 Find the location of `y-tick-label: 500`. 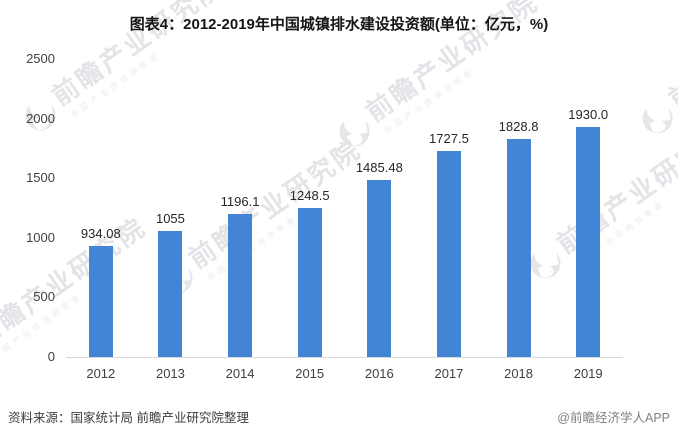

y-tick-label: 500 is located at coordinates (44, 296).